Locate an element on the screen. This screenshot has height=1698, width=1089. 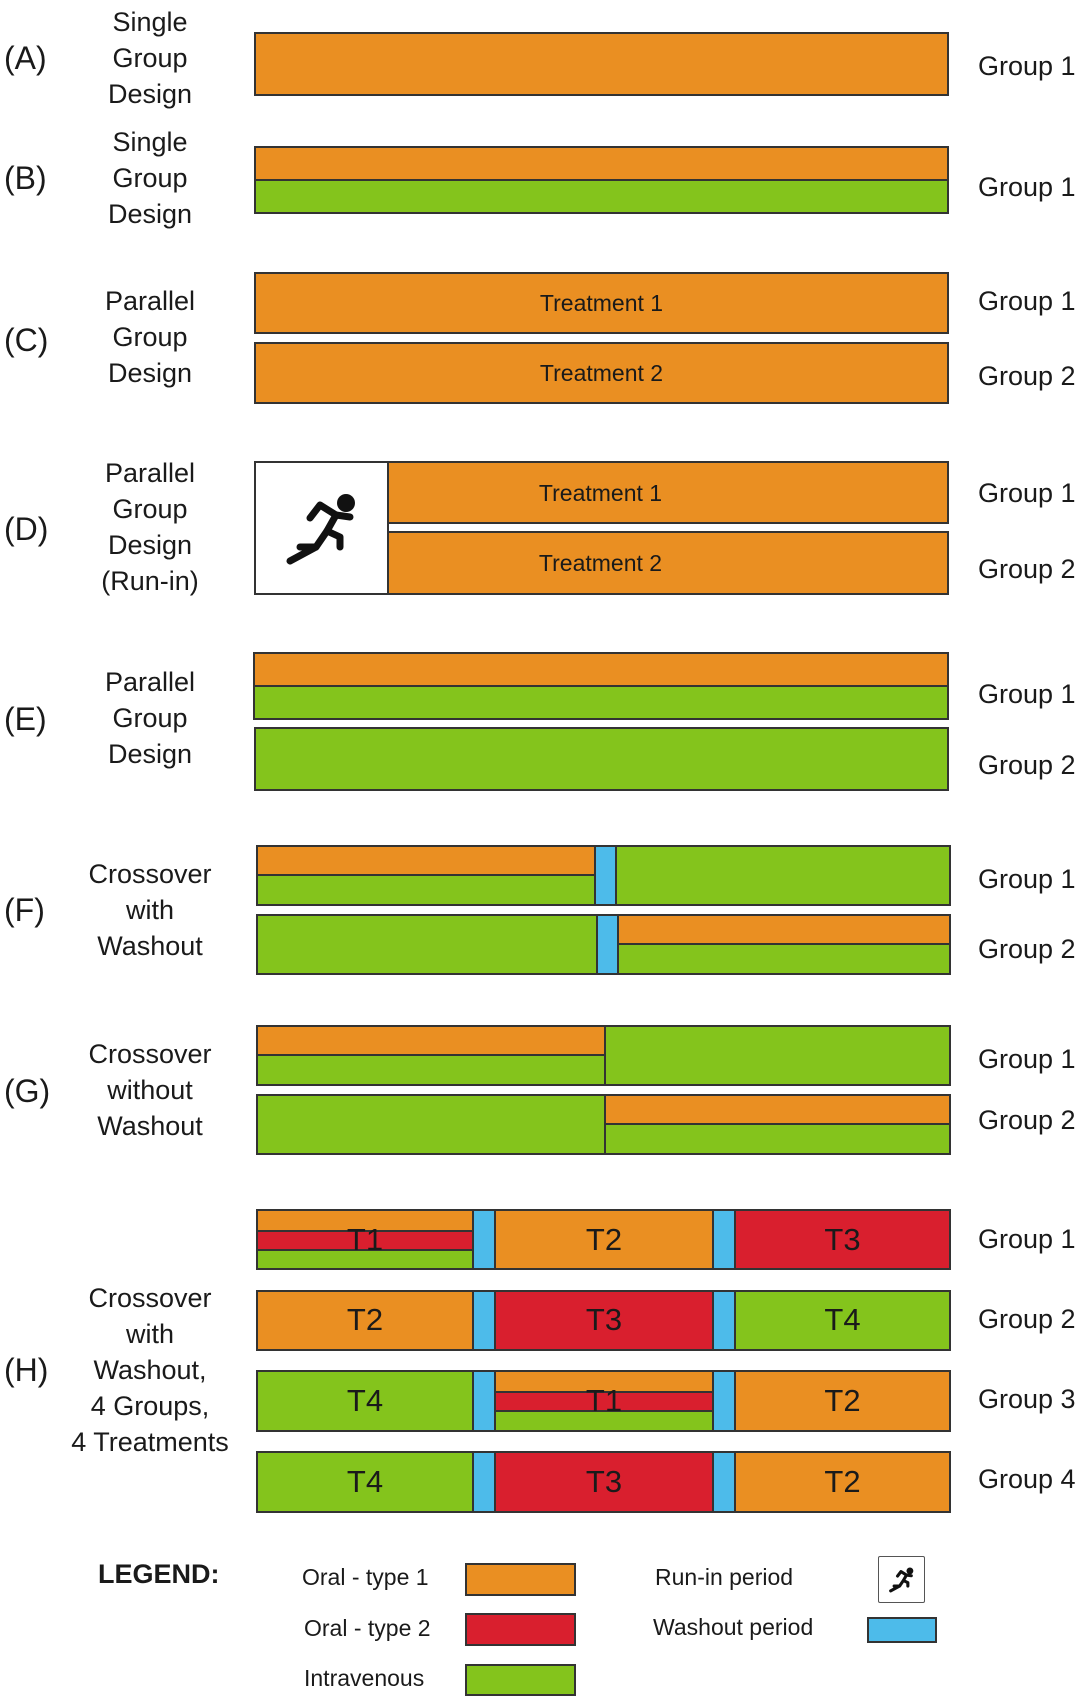
bar-h-g4-t3 is located at coordinates (604, 1482).